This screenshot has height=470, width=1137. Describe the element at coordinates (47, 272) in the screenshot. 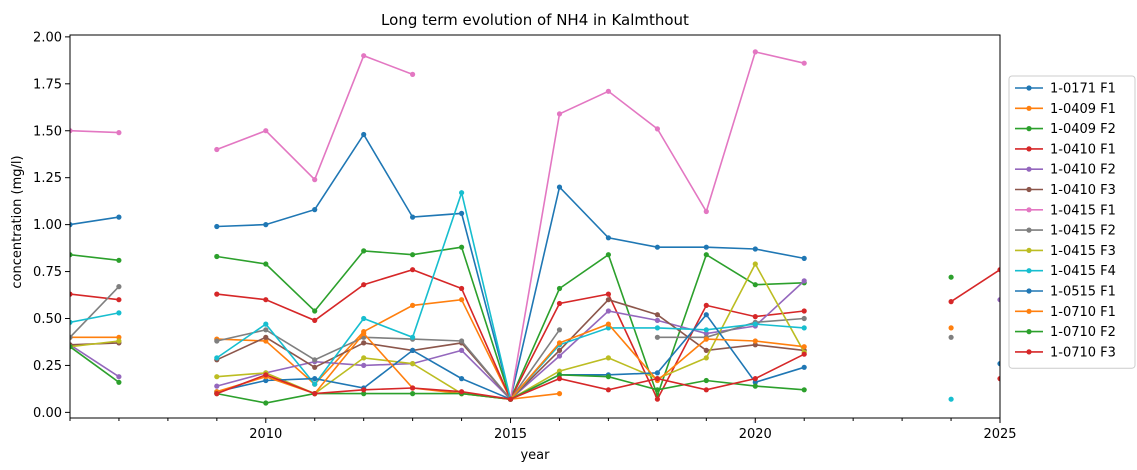

I see `y-tick-label: 0.75` at that location.